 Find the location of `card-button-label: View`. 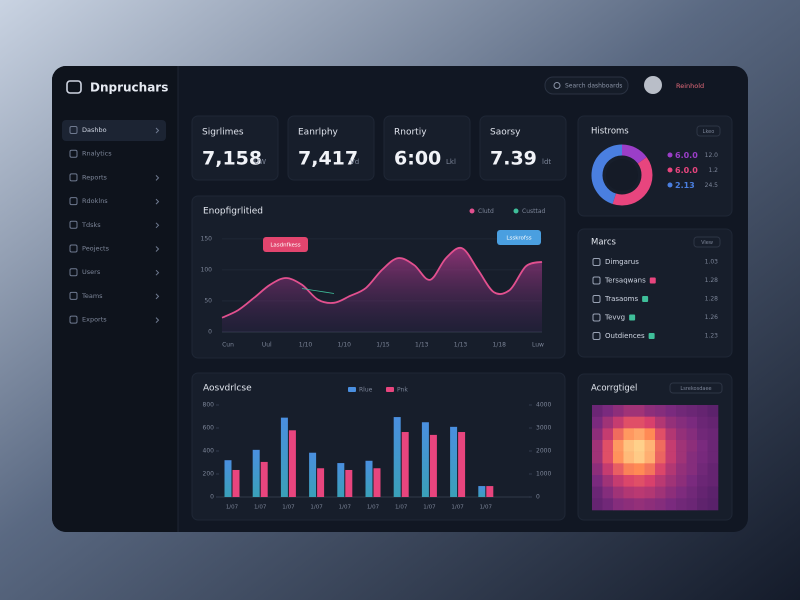

card-button-label: View is located at coordinates (707, 243).